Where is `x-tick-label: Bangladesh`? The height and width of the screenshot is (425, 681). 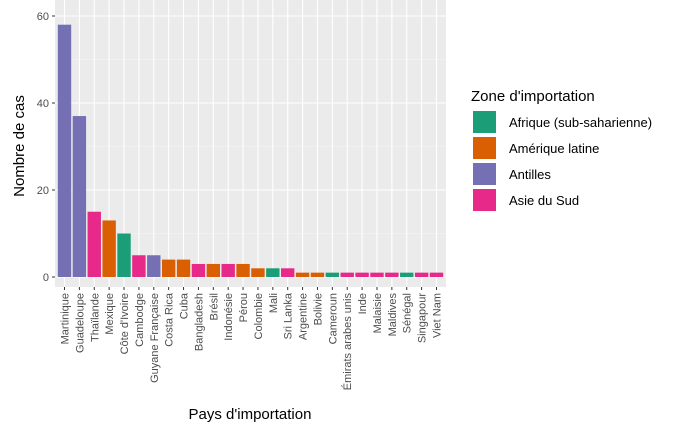 x-tick-label: Bangladesh is located at coordinates (199, 322).